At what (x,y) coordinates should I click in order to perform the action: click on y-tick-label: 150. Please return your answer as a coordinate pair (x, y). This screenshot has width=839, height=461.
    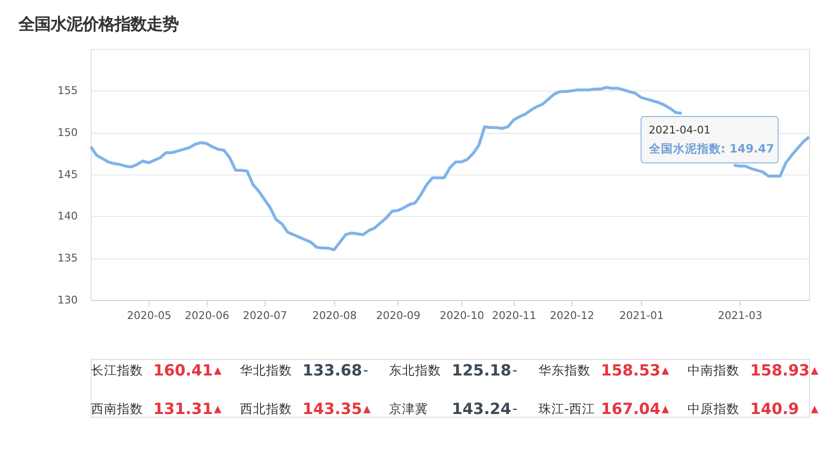
    Looking at the image, I should click on (67, 132).